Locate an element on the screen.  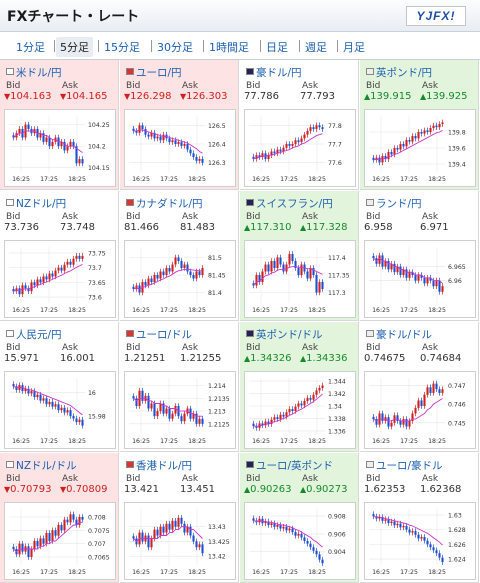
mini-chart: 139.8 139.6 139.4 16:25 17:25 18:25 is located at coordinates (420, 148).